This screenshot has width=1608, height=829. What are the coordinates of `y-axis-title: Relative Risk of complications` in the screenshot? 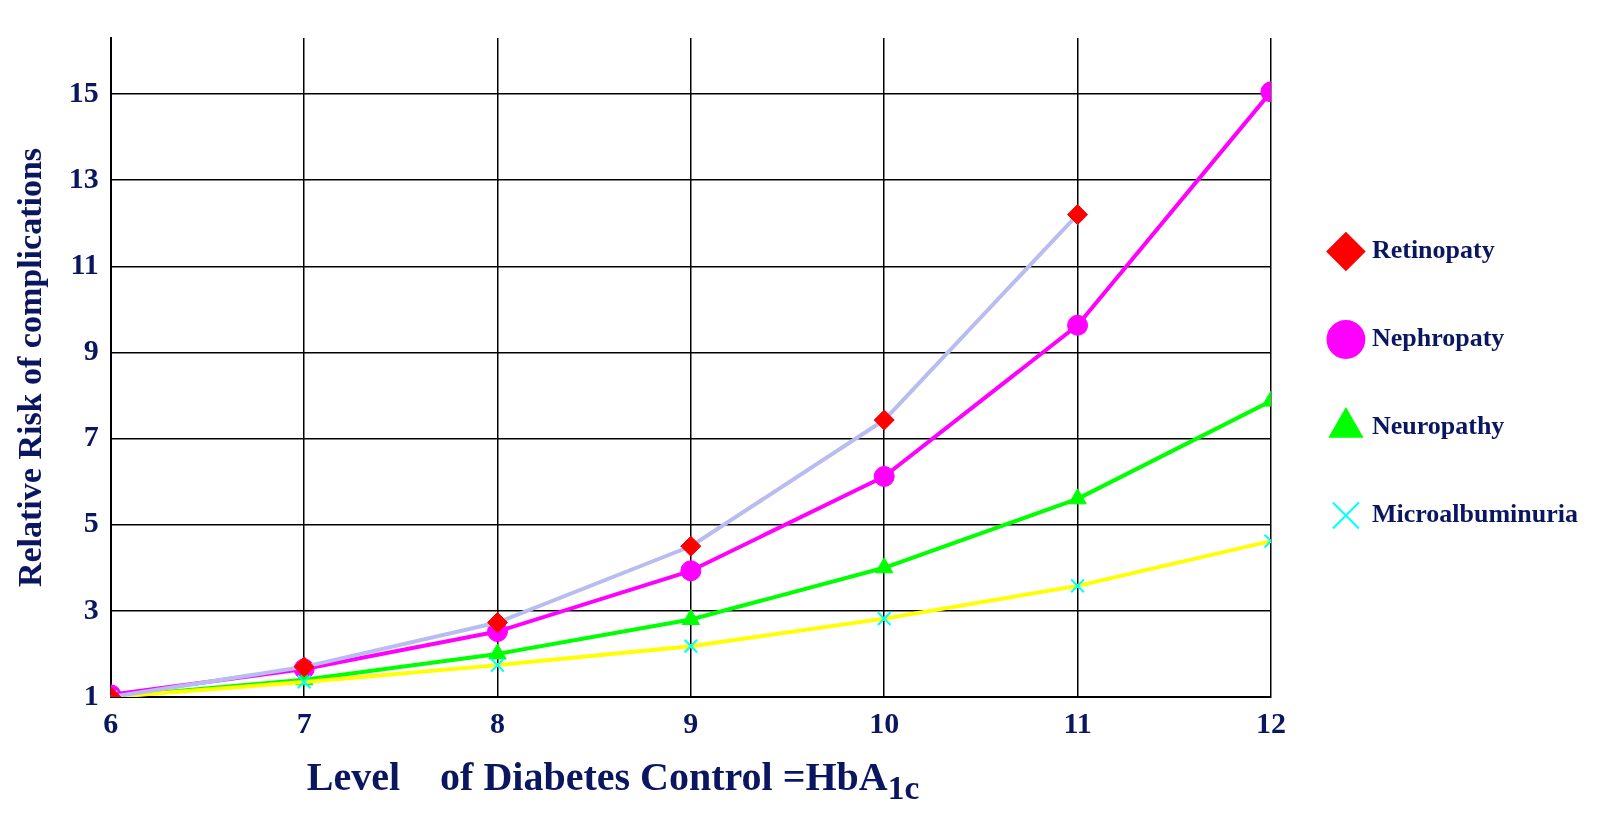 It's located at (30, 367).